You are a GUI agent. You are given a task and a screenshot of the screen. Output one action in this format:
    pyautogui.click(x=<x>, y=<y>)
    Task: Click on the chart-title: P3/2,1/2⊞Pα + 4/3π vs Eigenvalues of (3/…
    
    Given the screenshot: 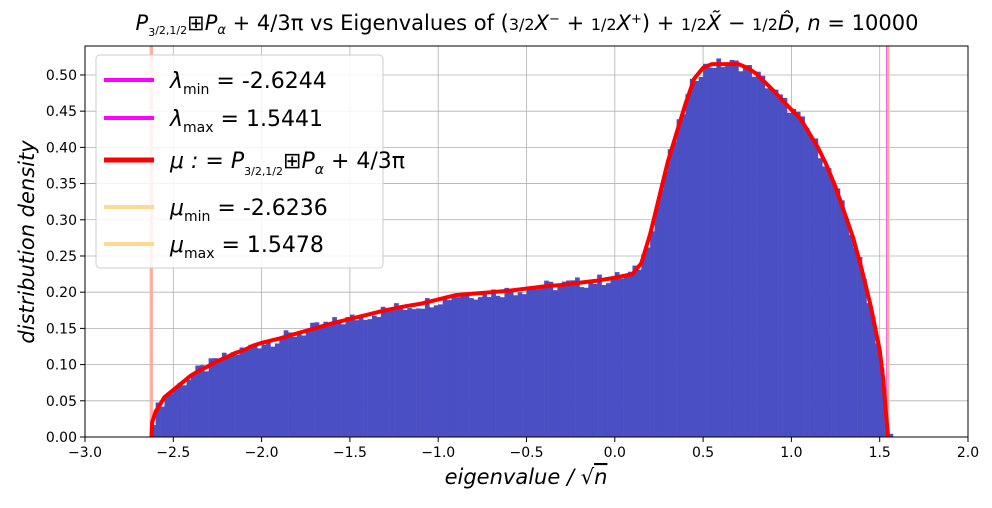 What is the action you would take?
    pyautogui.click(x=527, y=24)
    